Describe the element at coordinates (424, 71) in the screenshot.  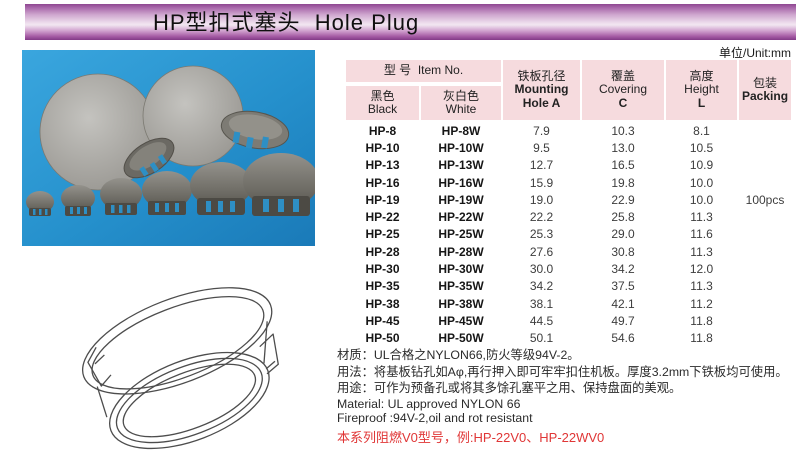
I see `col-header-item-no: 型 号 Item No.` at that location.